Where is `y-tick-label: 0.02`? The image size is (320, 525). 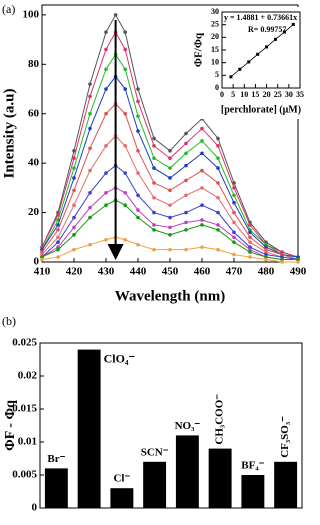
y-tick-label: 0.02 is located at coordinates (28, 376).